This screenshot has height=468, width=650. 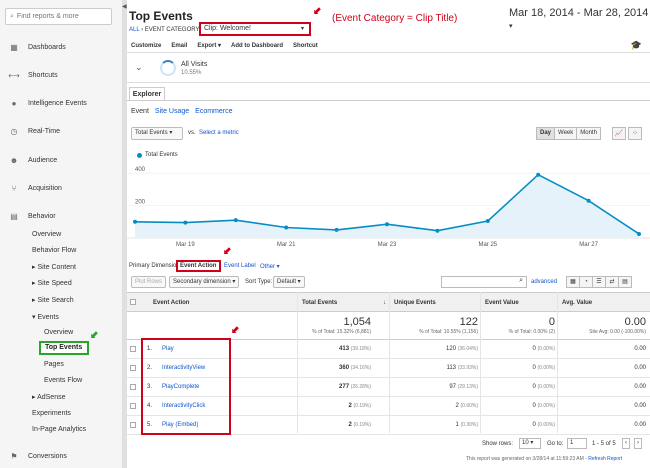 What do you see at coordinates (172, 111) in the screenshot?
I see `subtab-site-usage: Site Usage` at bounding box center [172, 111].